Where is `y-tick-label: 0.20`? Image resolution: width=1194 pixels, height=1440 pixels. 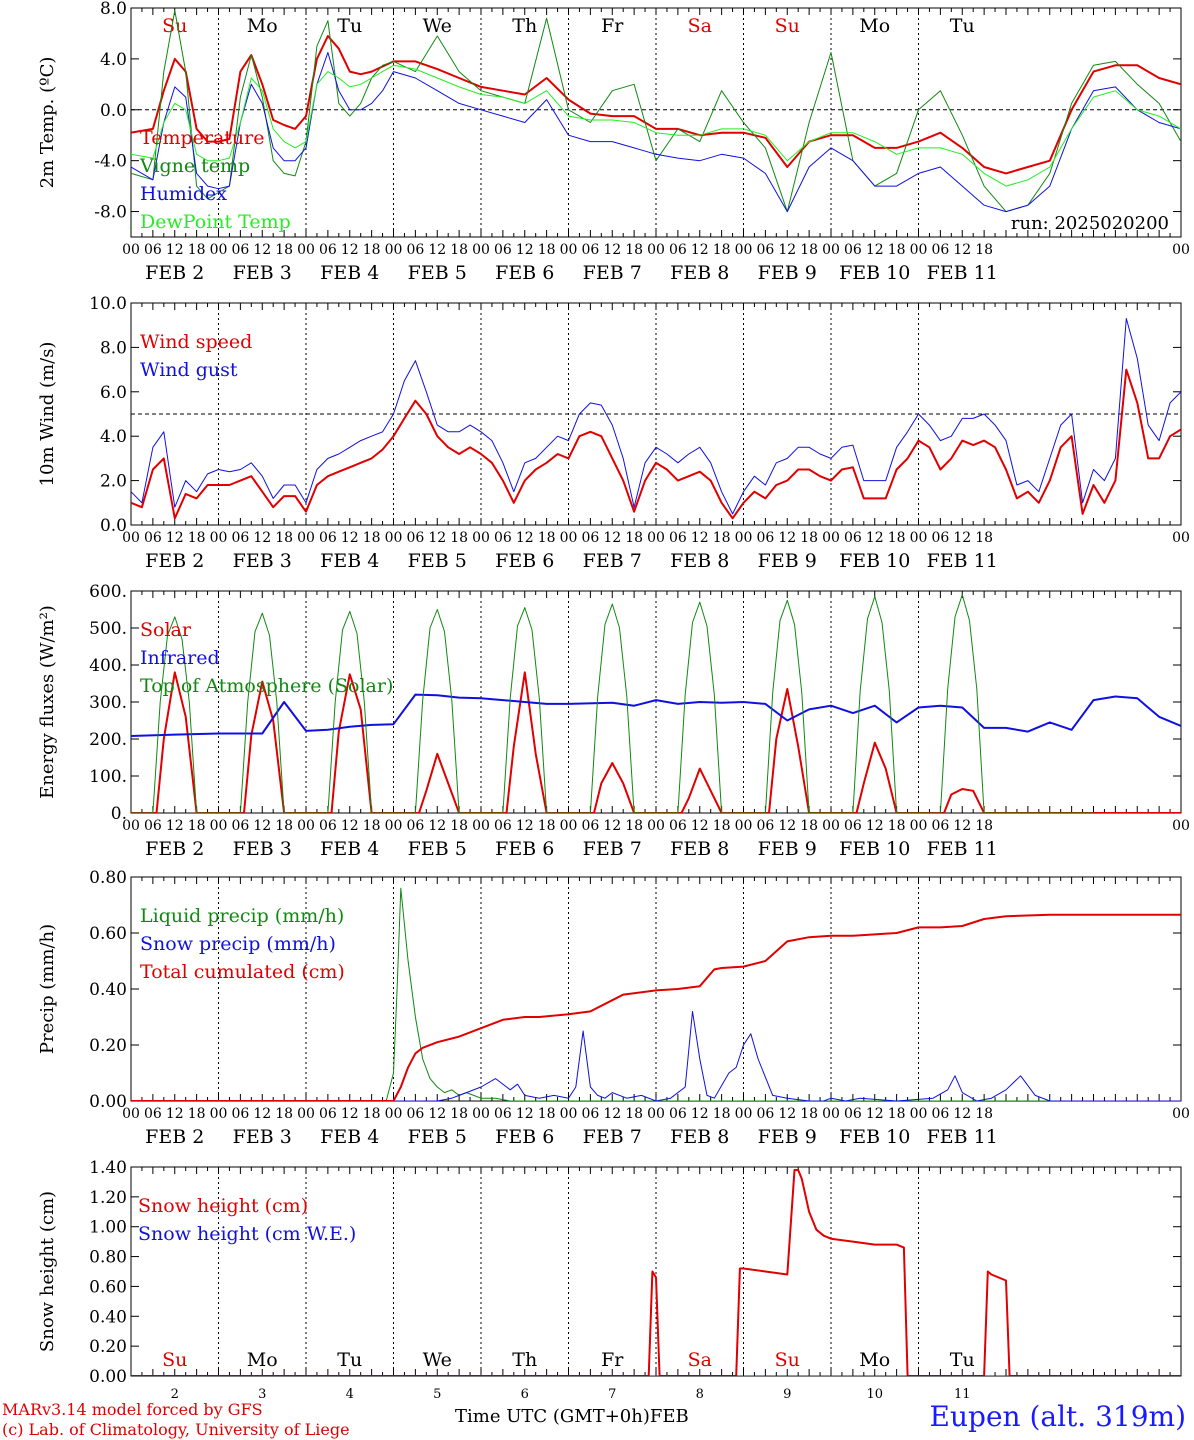
y-tick-label: 0.20 is located at coordinates (108, 1347).